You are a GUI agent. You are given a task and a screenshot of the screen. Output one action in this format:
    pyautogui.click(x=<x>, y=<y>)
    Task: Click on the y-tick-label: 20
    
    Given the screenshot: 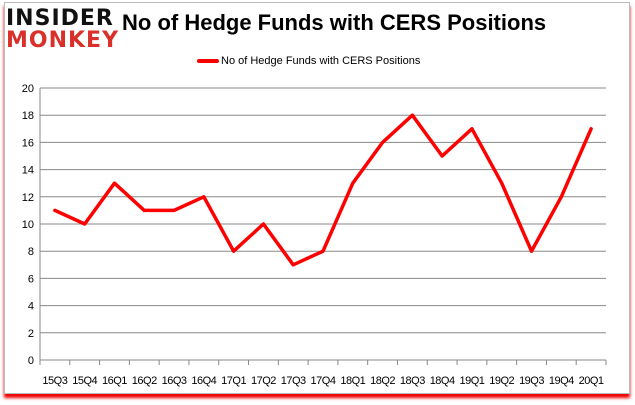 What is the action you would take?
    pyautogui.click(x=28, y=89)
    